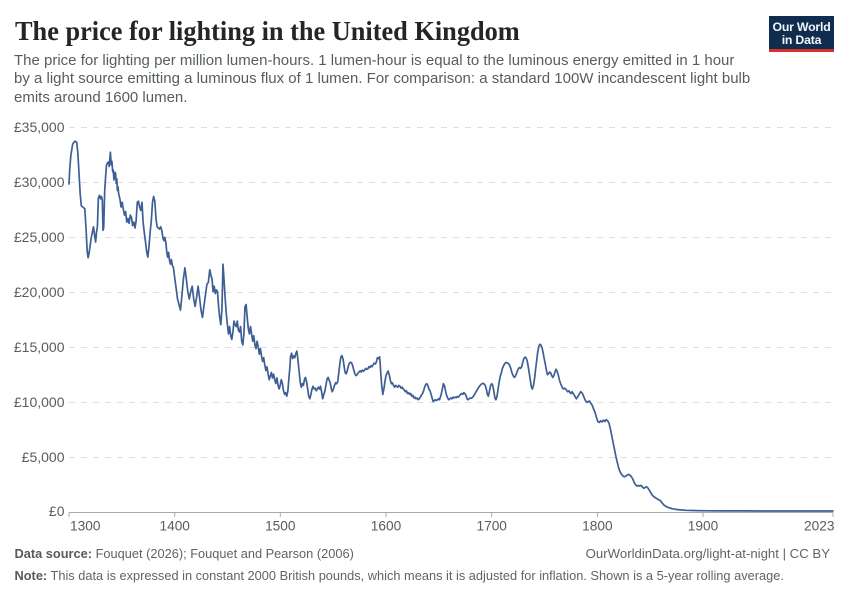 The height and width of the screenshot is (600, 850). Describe the element at coordinates (703, 525) in the screenshot. I see `svg-text: 1900` at that location.